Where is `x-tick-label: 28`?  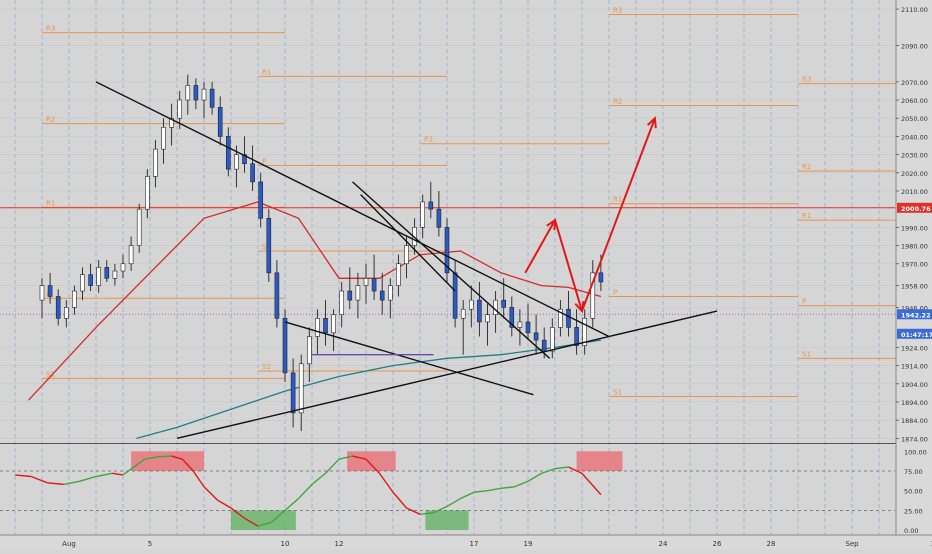
x-tick-label: 28 is located at coordinates (771, 544).